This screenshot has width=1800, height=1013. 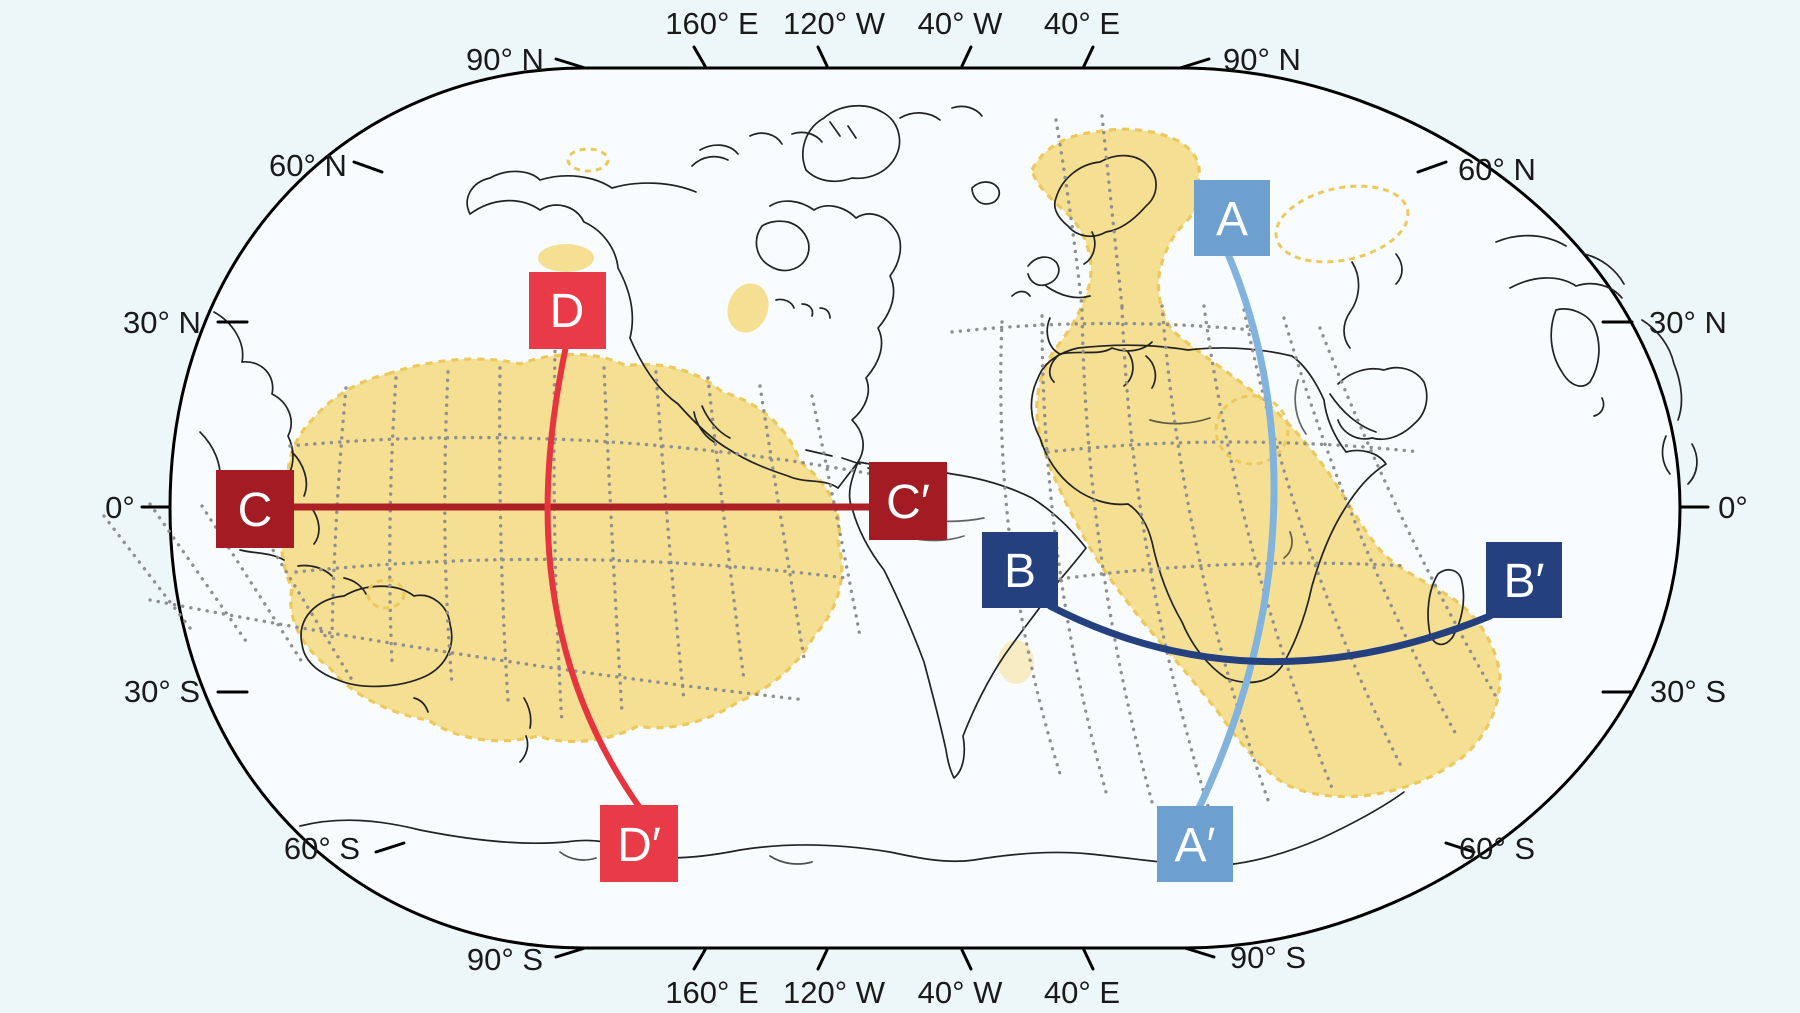 I want to click on marker-box-b, so click(x=1020, y=570).